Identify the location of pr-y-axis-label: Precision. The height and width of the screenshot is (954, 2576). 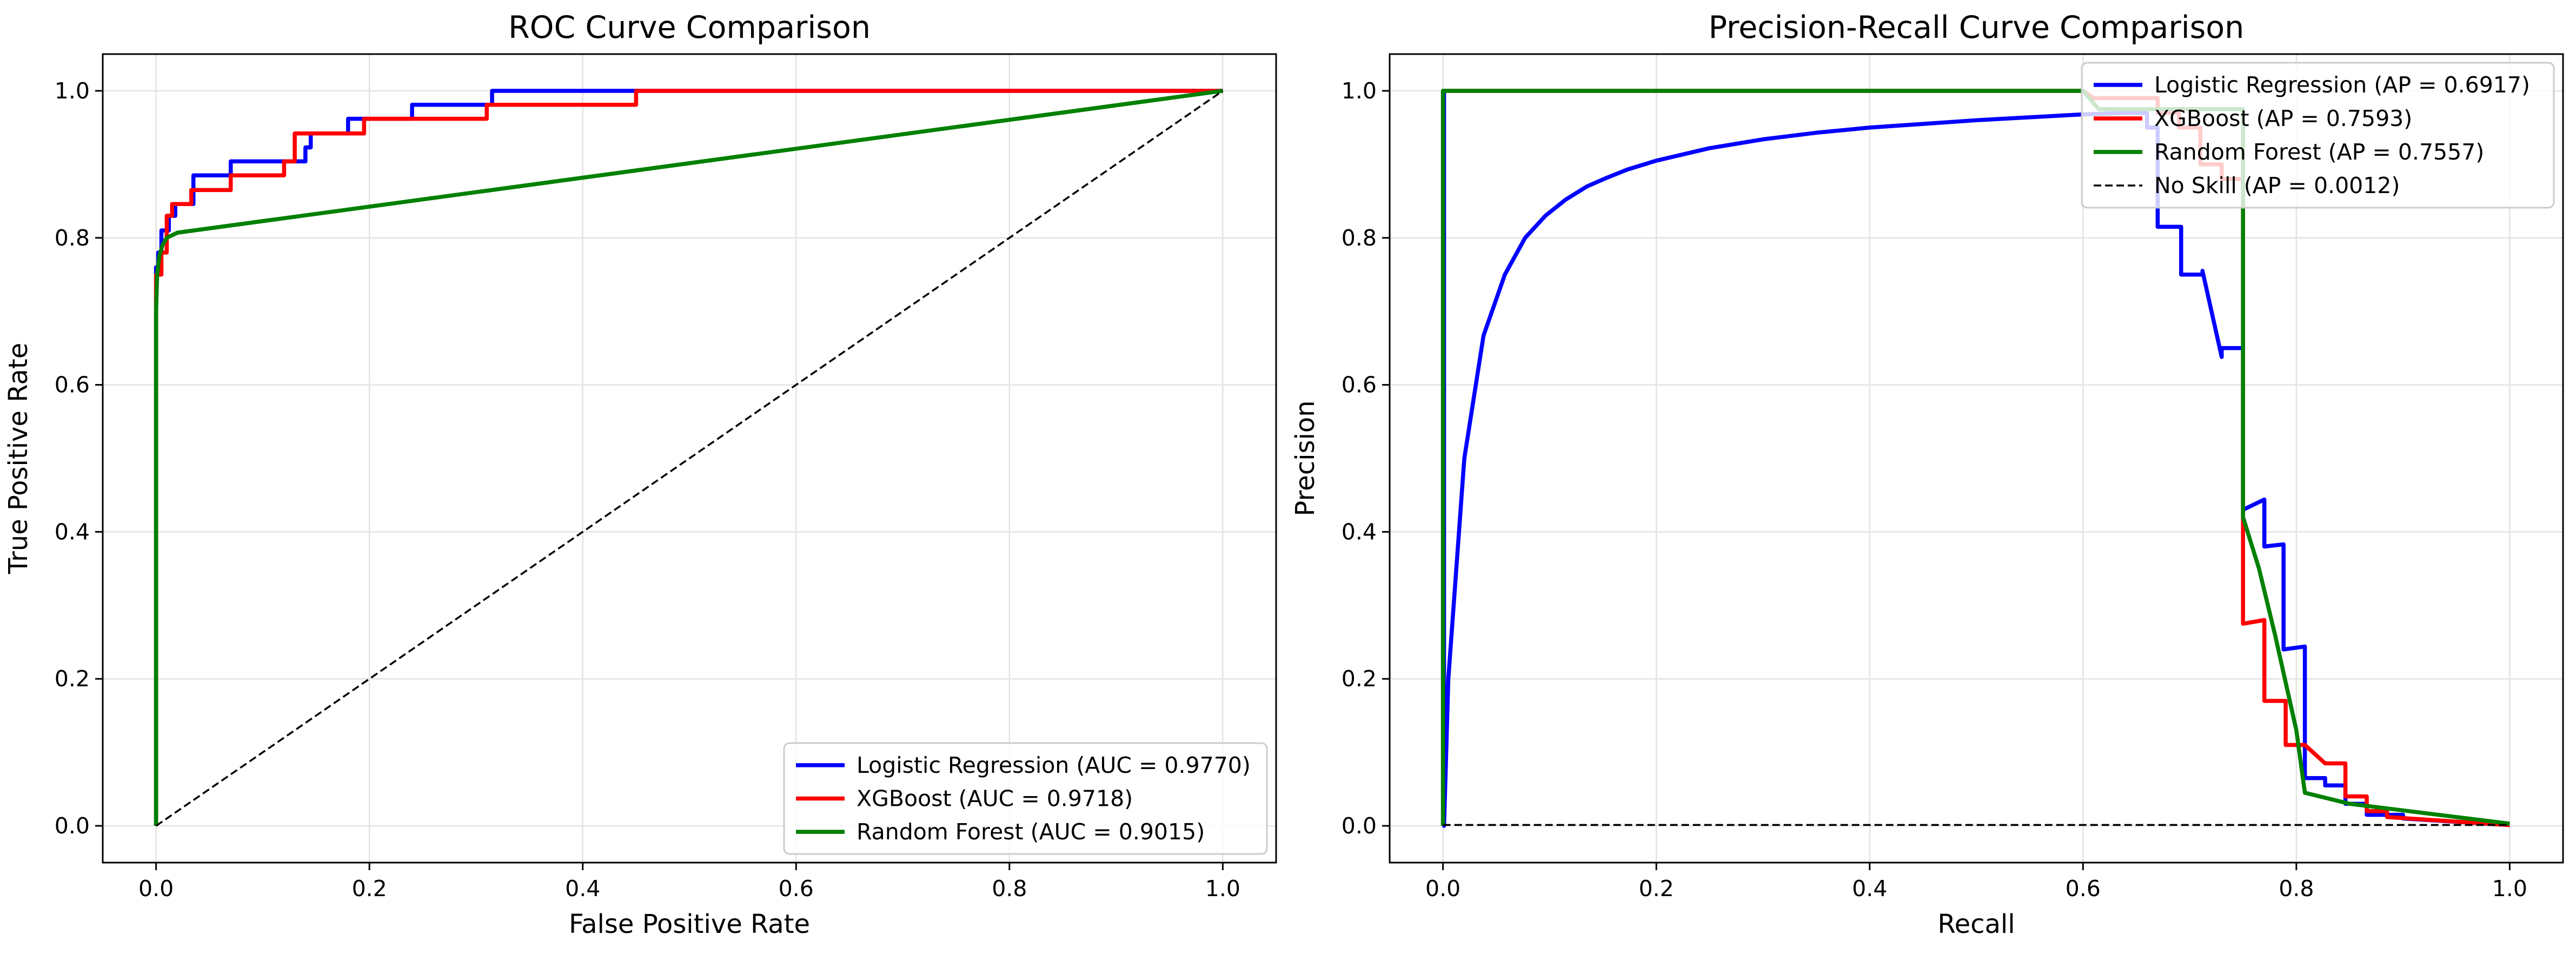
(1305, 458).